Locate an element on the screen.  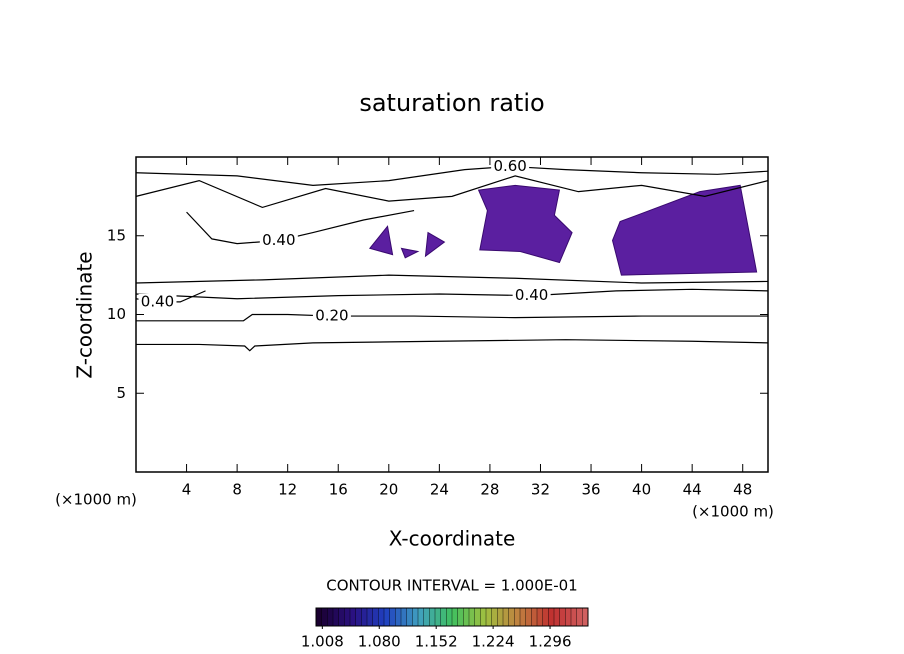
y-axis-label: Z-coordinate is located at coordinates (85, 314).